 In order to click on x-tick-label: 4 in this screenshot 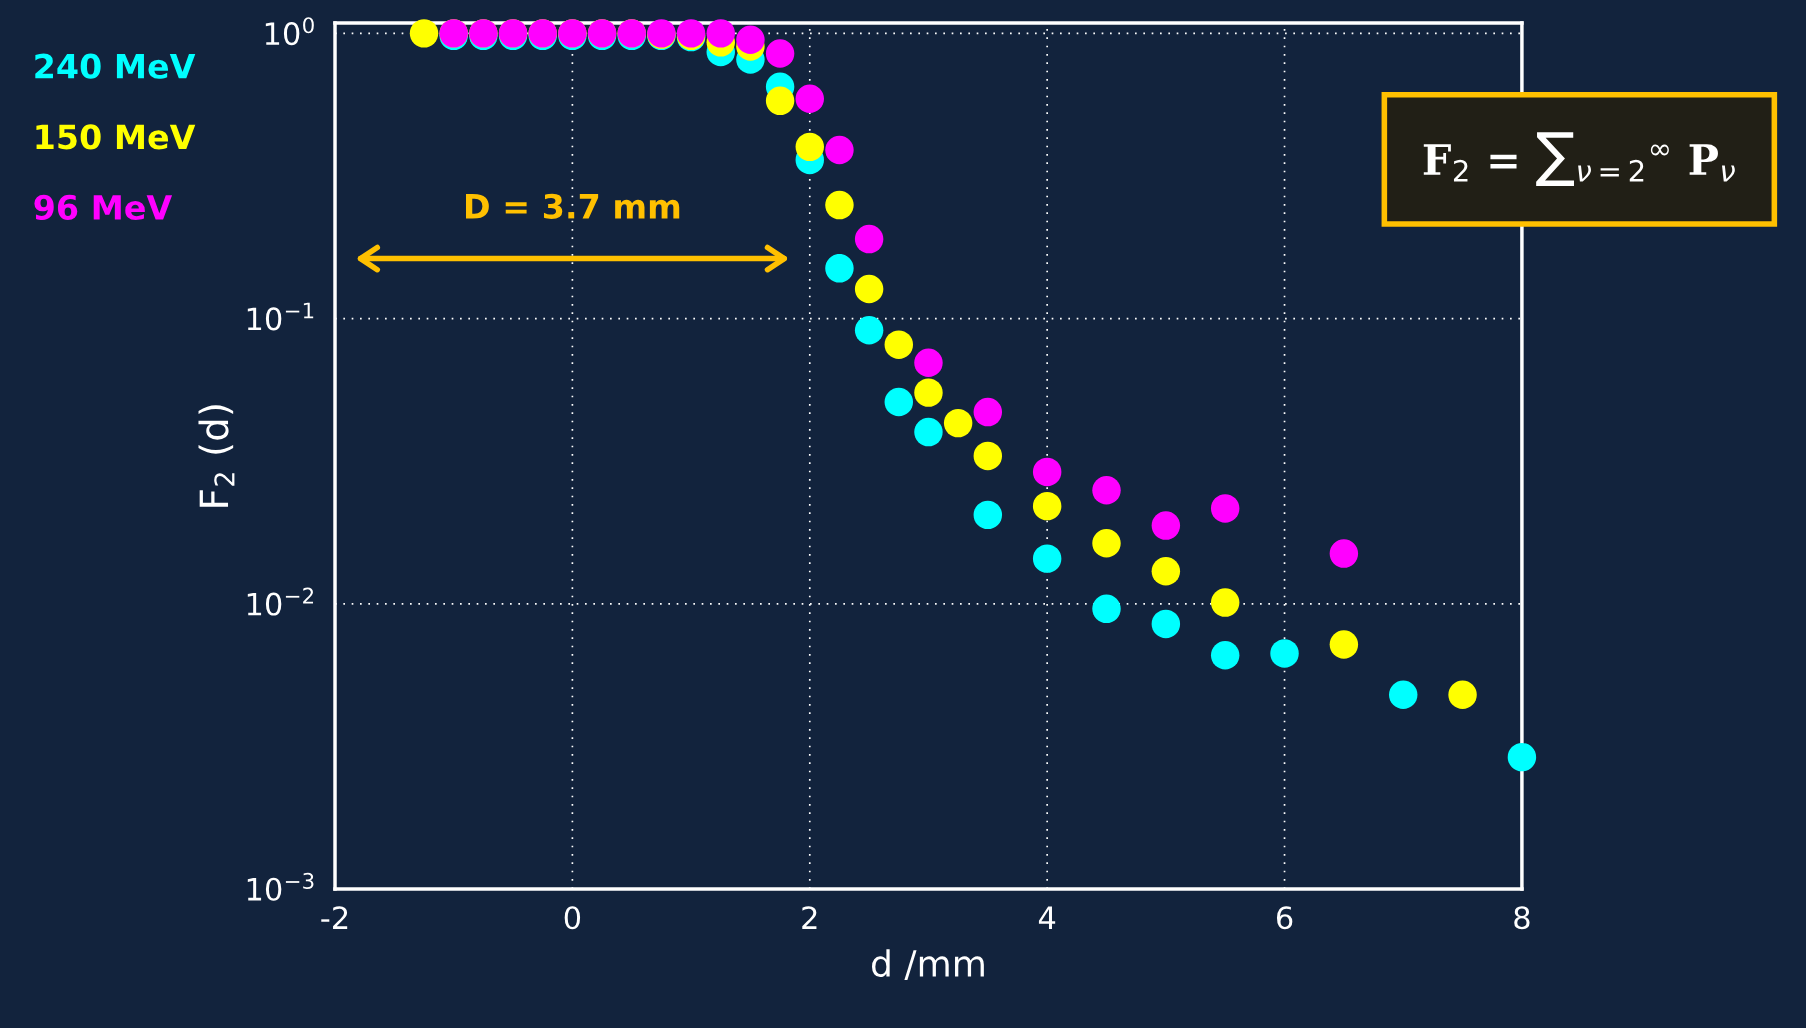, I will do `click(1047, 917)`.